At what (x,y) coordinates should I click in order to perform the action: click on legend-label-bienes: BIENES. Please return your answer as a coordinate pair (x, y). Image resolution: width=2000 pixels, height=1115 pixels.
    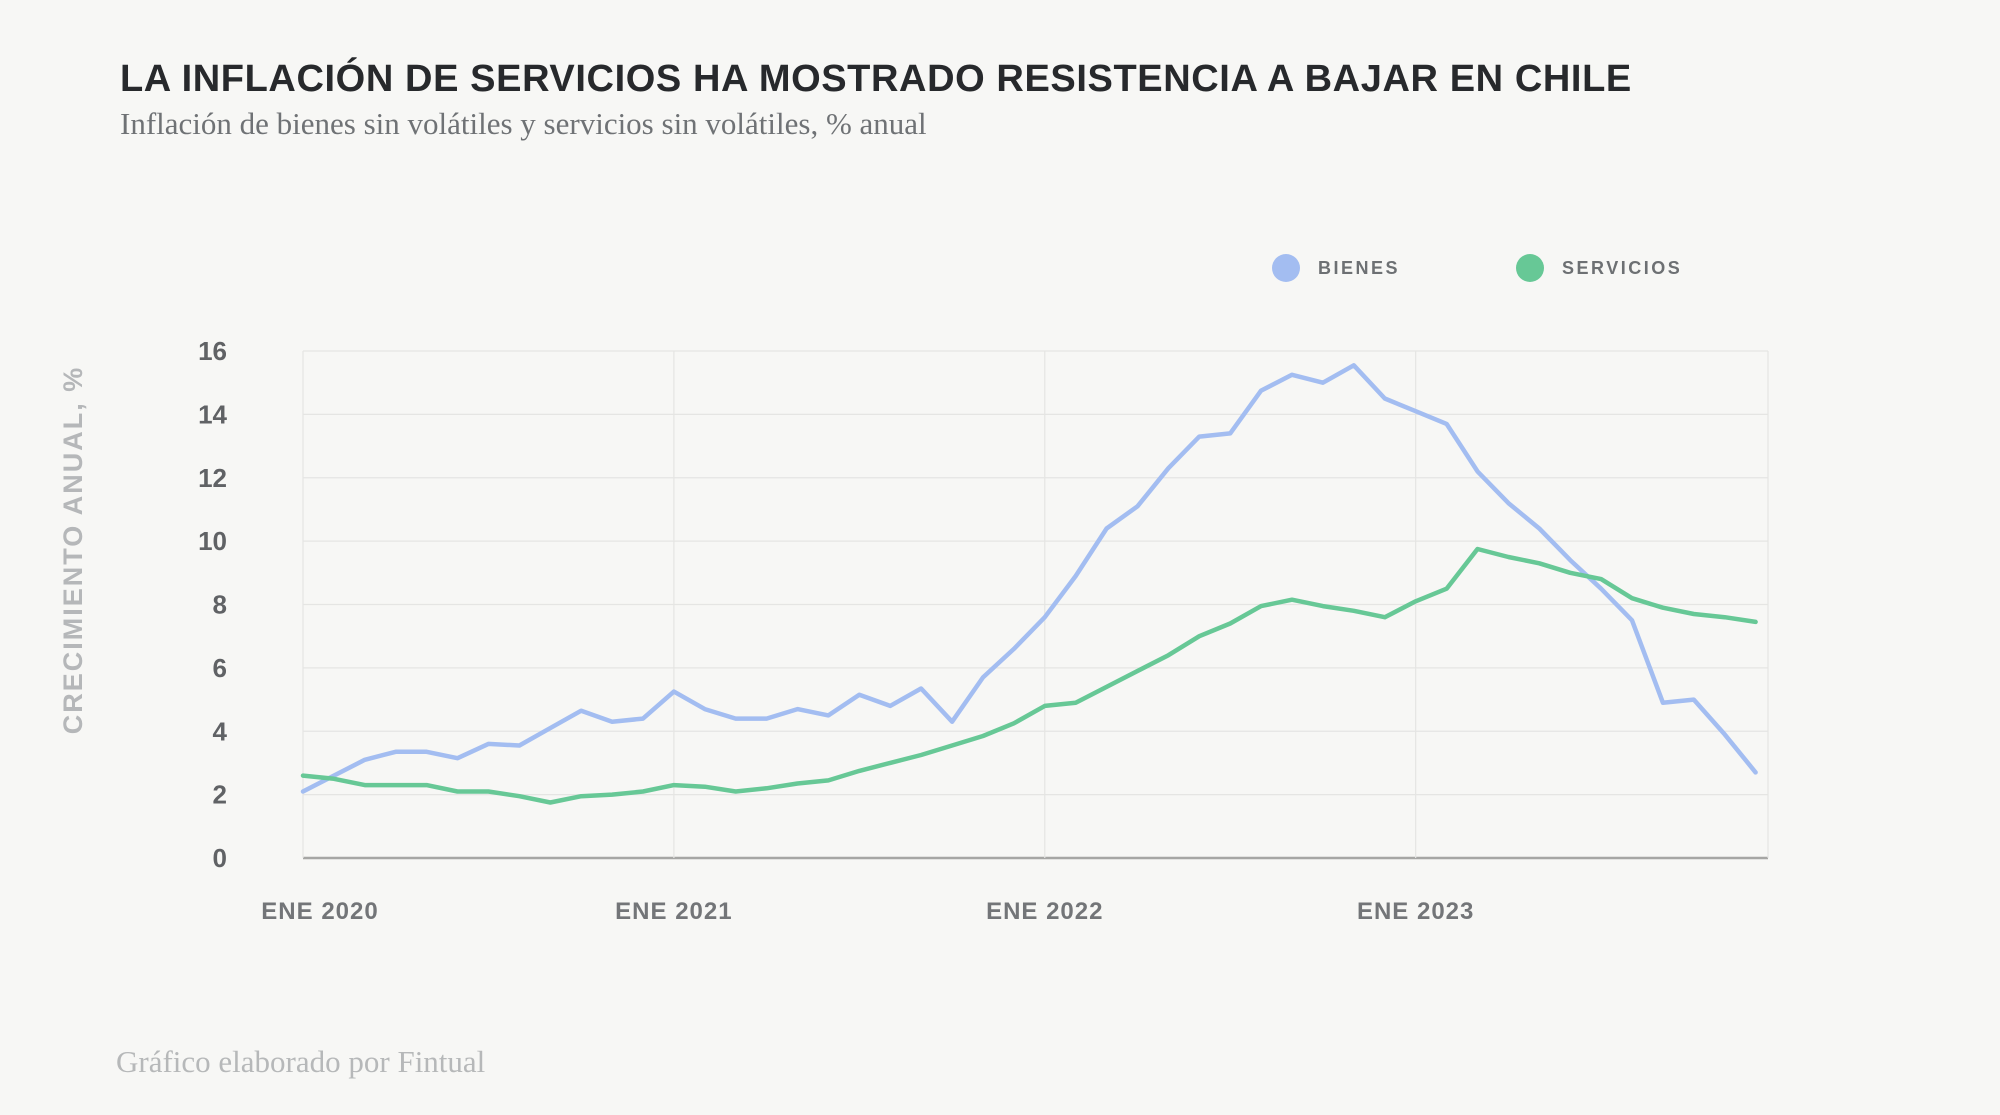
    Looking at the image, I should click on (1359, 267).